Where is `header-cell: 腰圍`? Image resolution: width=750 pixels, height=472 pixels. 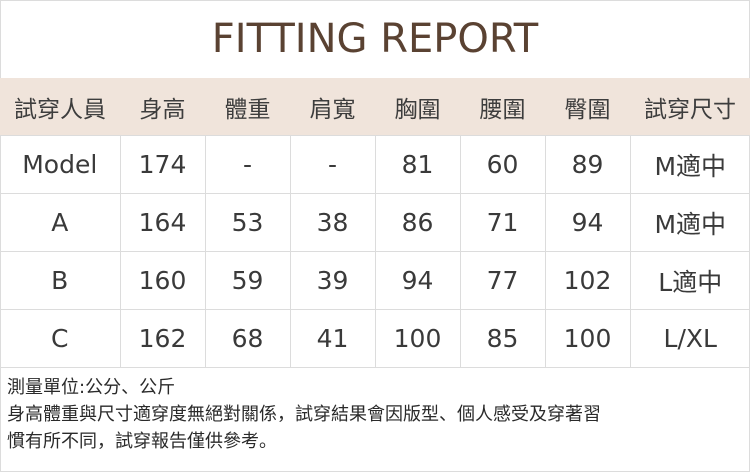 header-cell: 腰圍 is located at coordinates (502, 107).